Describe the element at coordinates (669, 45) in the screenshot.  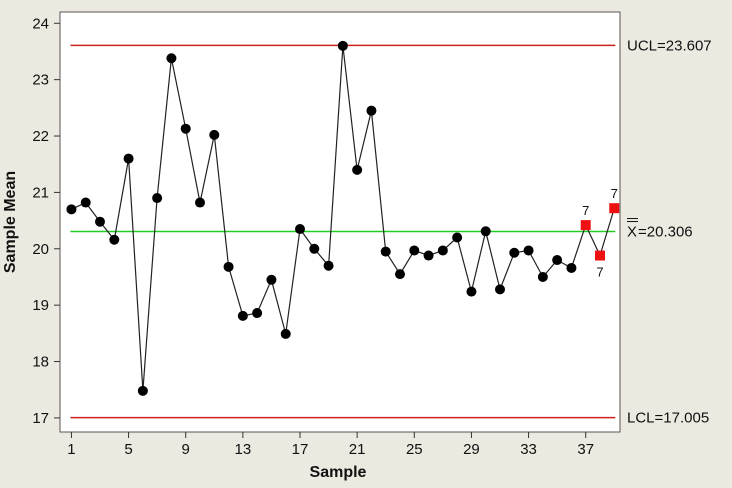
I see `ucl-label: UCL=23.607` at that location.